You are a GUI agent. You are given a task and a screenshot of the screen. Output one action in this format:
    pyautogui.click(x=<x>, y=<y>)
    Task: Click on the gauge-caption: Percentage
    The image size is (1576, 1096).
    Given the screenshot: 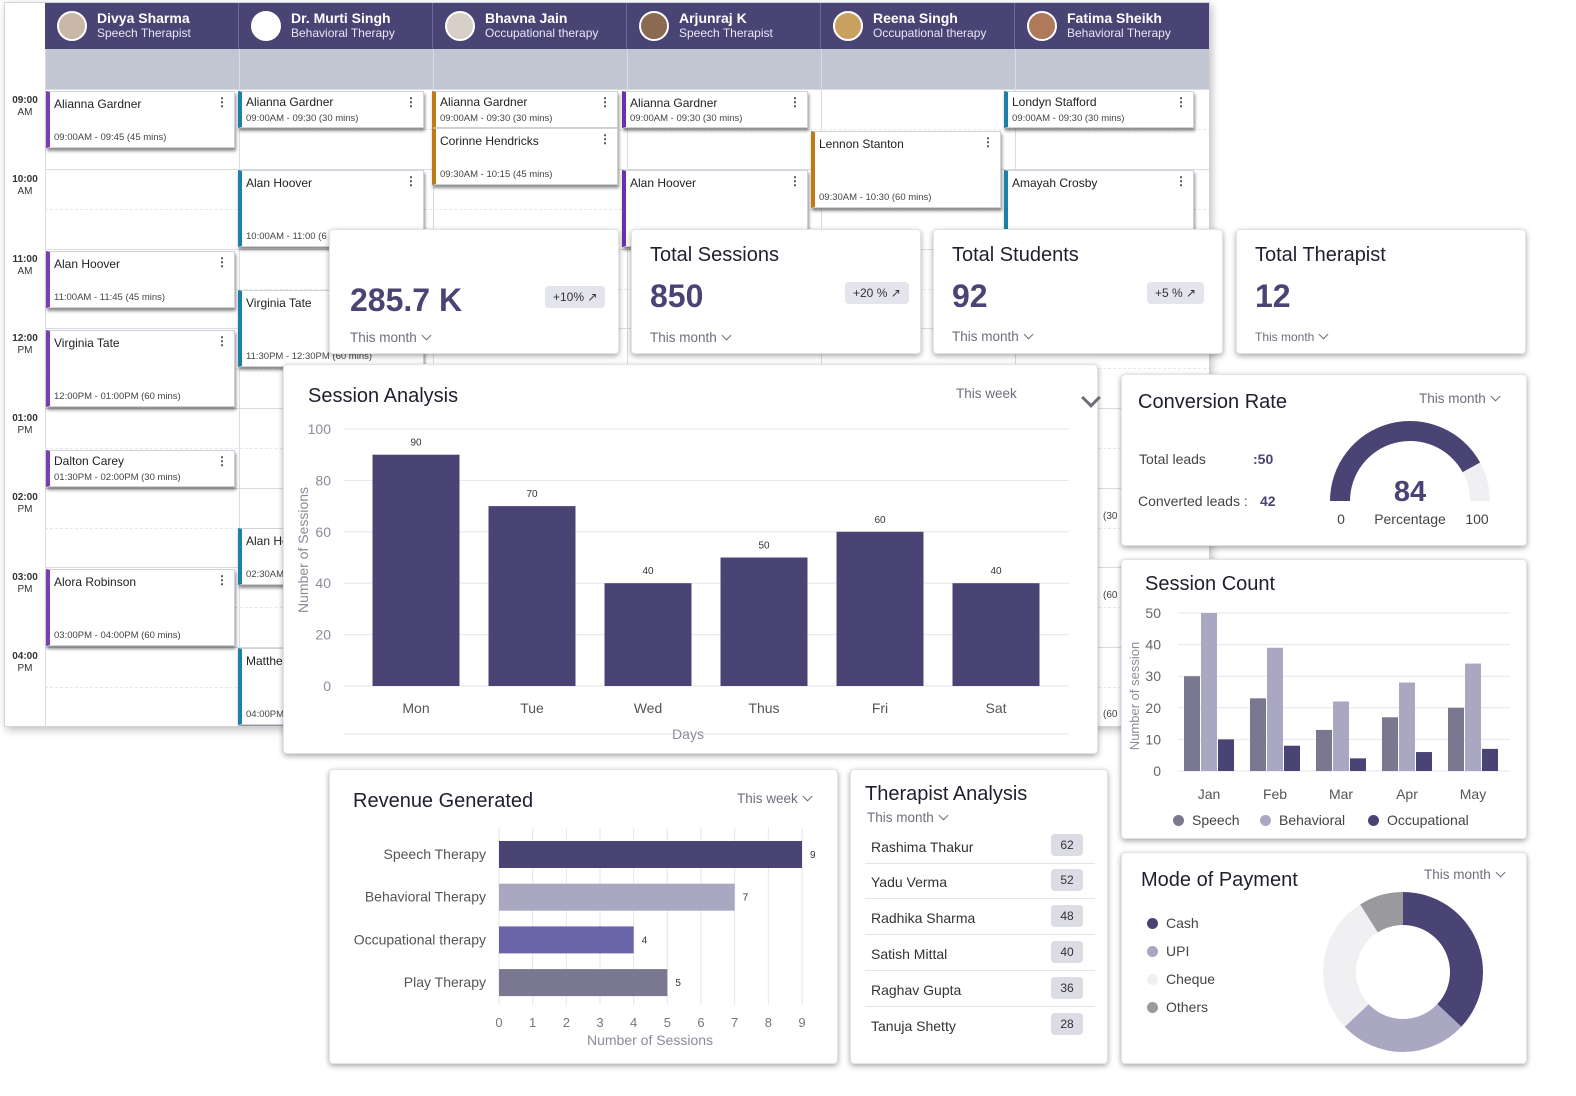 What is the action you would take?
    pyautogui.click(x=1410, y=519)
    